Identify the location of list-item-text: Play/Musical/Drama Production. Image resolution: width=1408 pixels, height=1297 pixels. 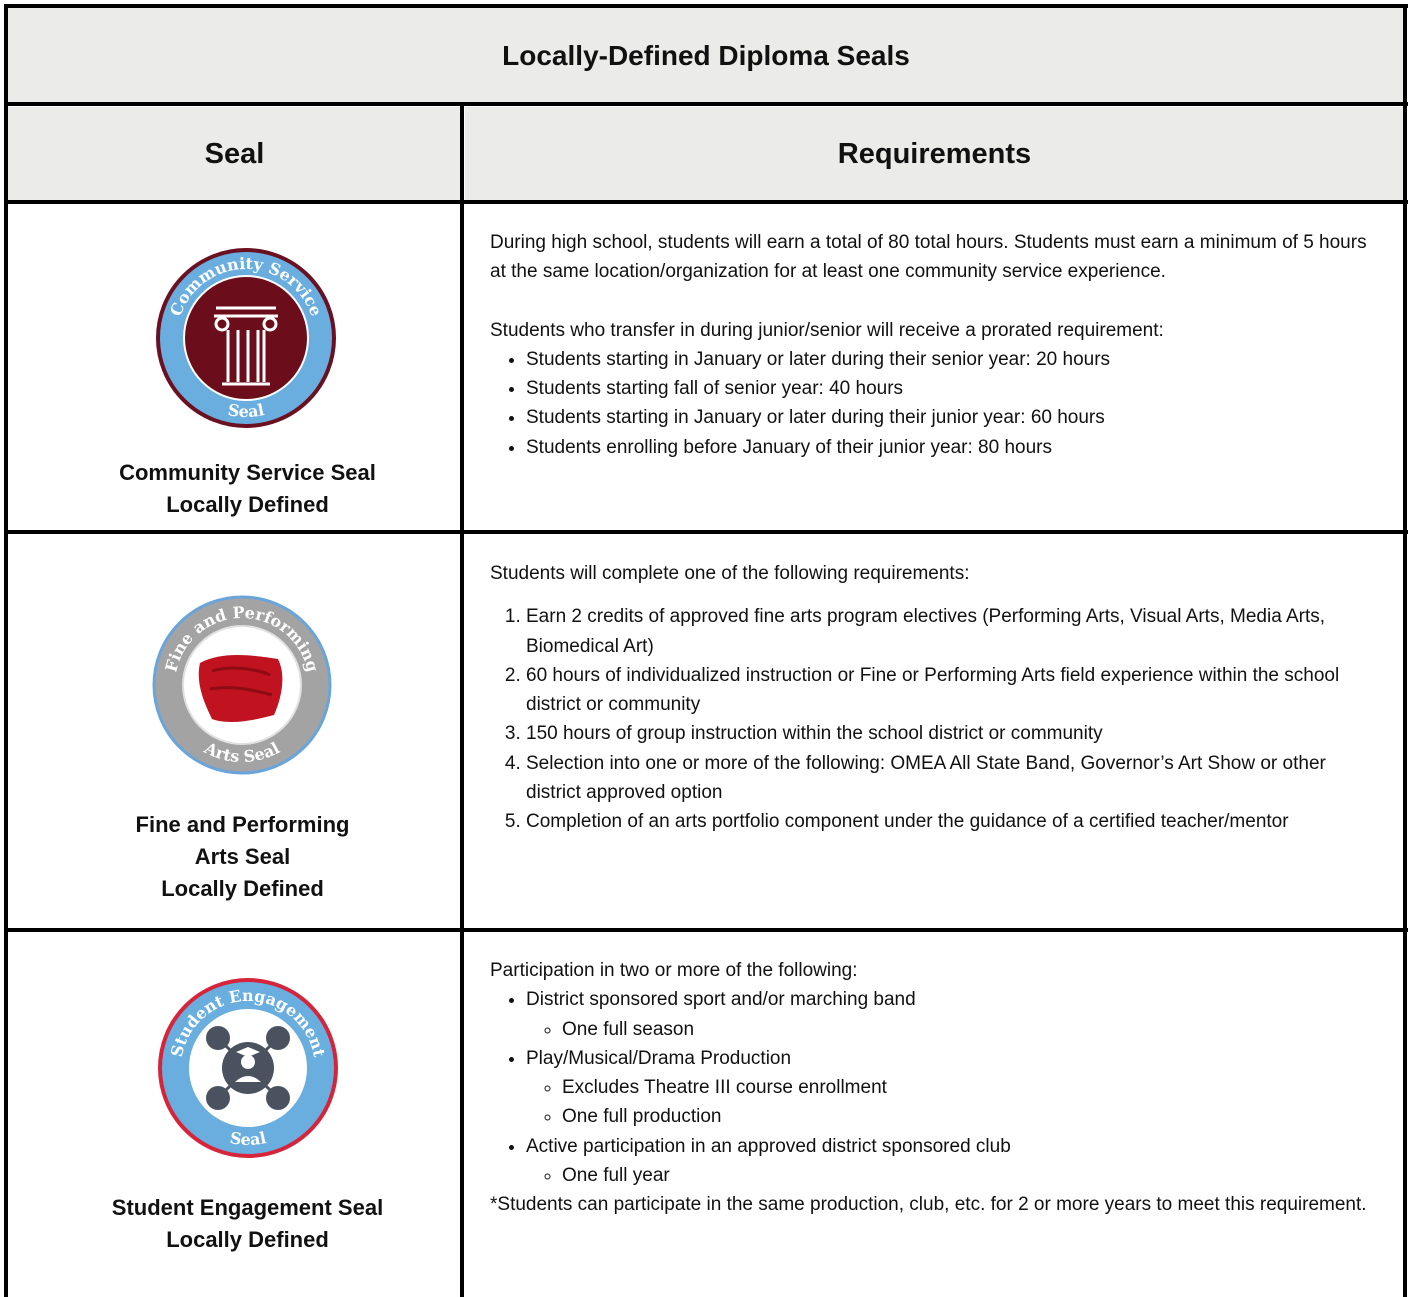
(659, 1058).